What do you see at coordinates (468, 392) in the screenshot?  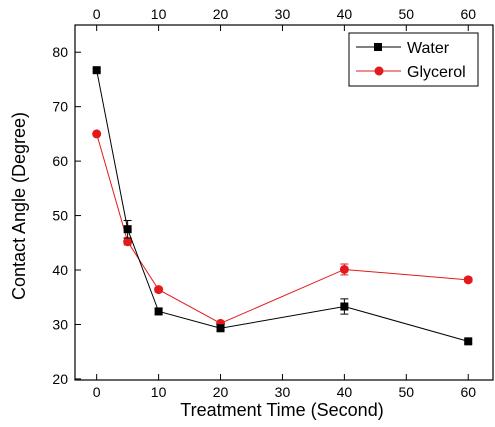 I see `x-axis-tick-label: 60` at bounding box center [468, 392].